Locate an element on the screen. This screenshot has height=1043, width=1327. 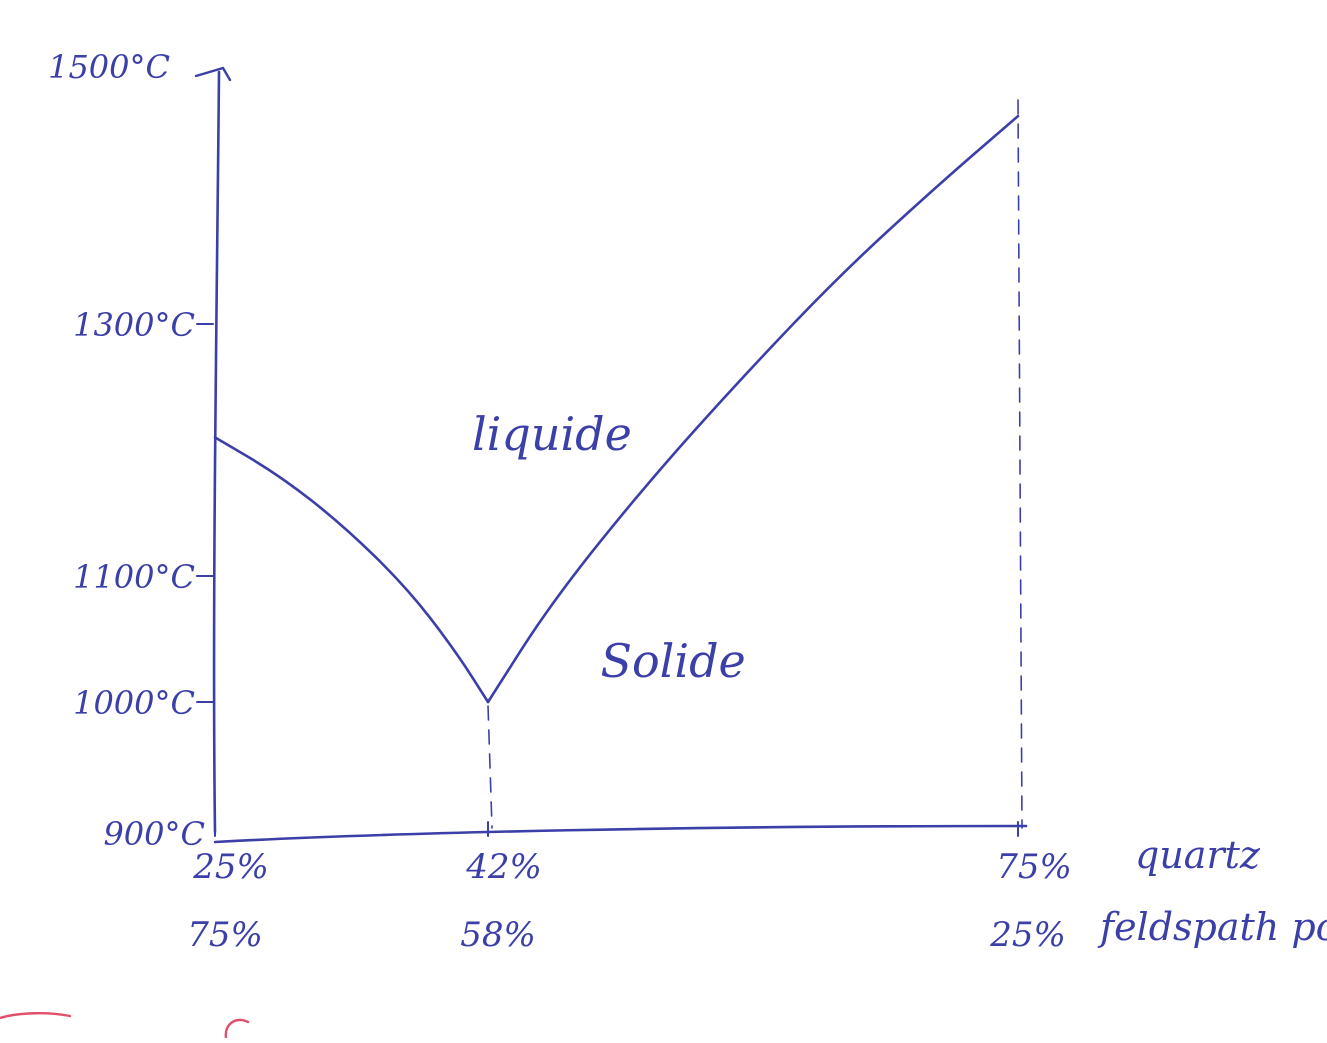
x-tick-label-top: 42% is located at coordinates (503, 867).